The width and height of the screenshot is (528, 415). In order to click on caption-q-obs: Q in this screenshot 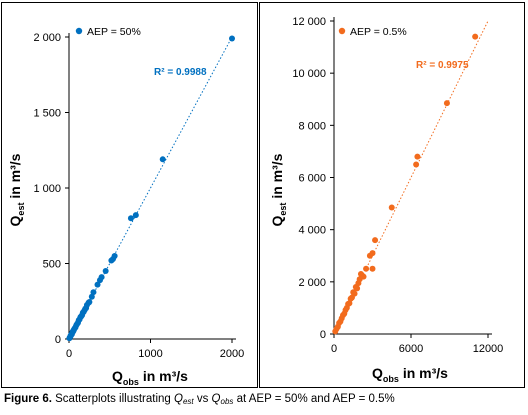, I will do `click(216, 399)`.